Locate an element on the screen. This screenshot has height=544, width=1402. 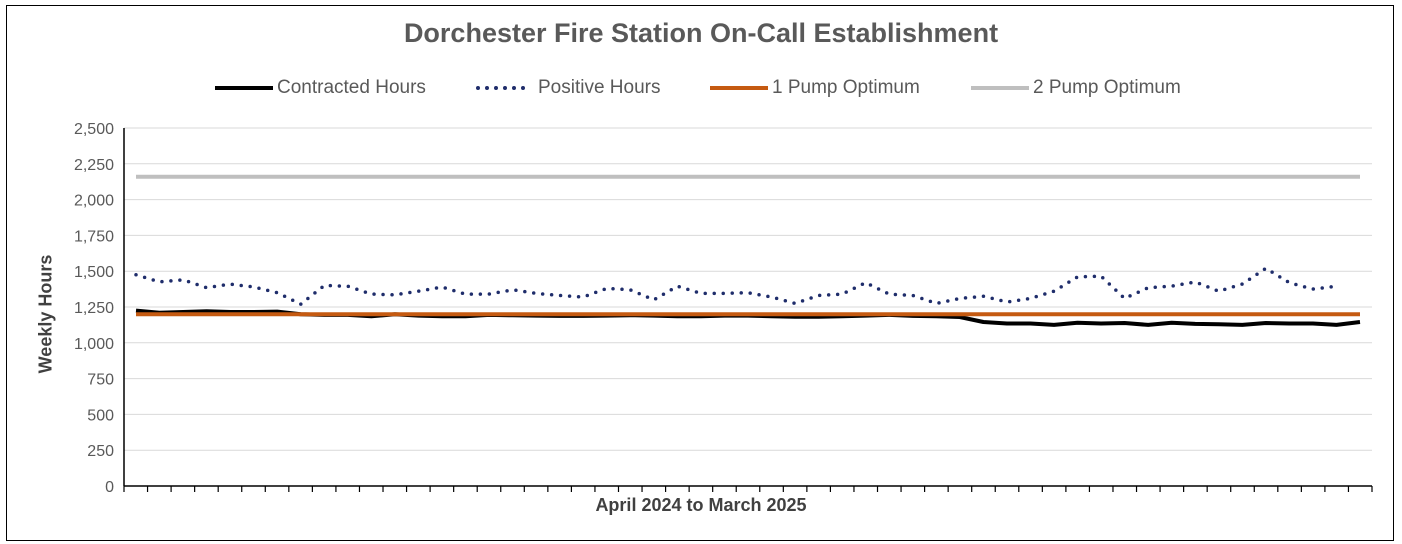
y-tick-label: 1,500 is located at coordinates (94, 272).